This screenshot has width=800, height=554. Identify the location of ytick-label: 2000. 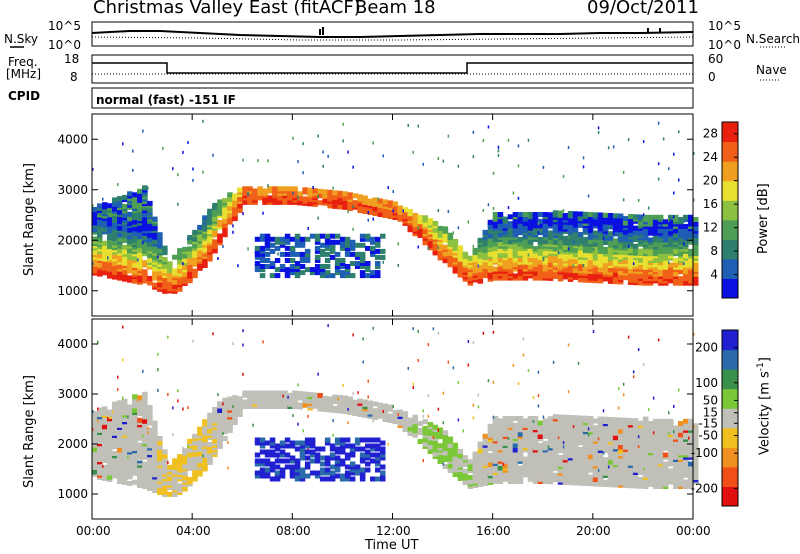
(72, 444).